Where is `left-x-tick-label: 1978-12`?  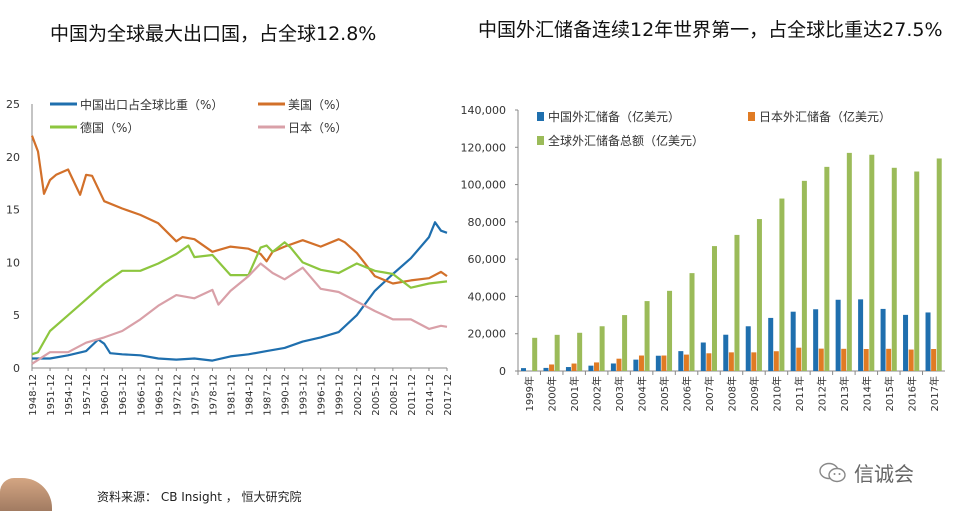 left-x-tick-label: 1978-12 is located at coordinates (213, 395).